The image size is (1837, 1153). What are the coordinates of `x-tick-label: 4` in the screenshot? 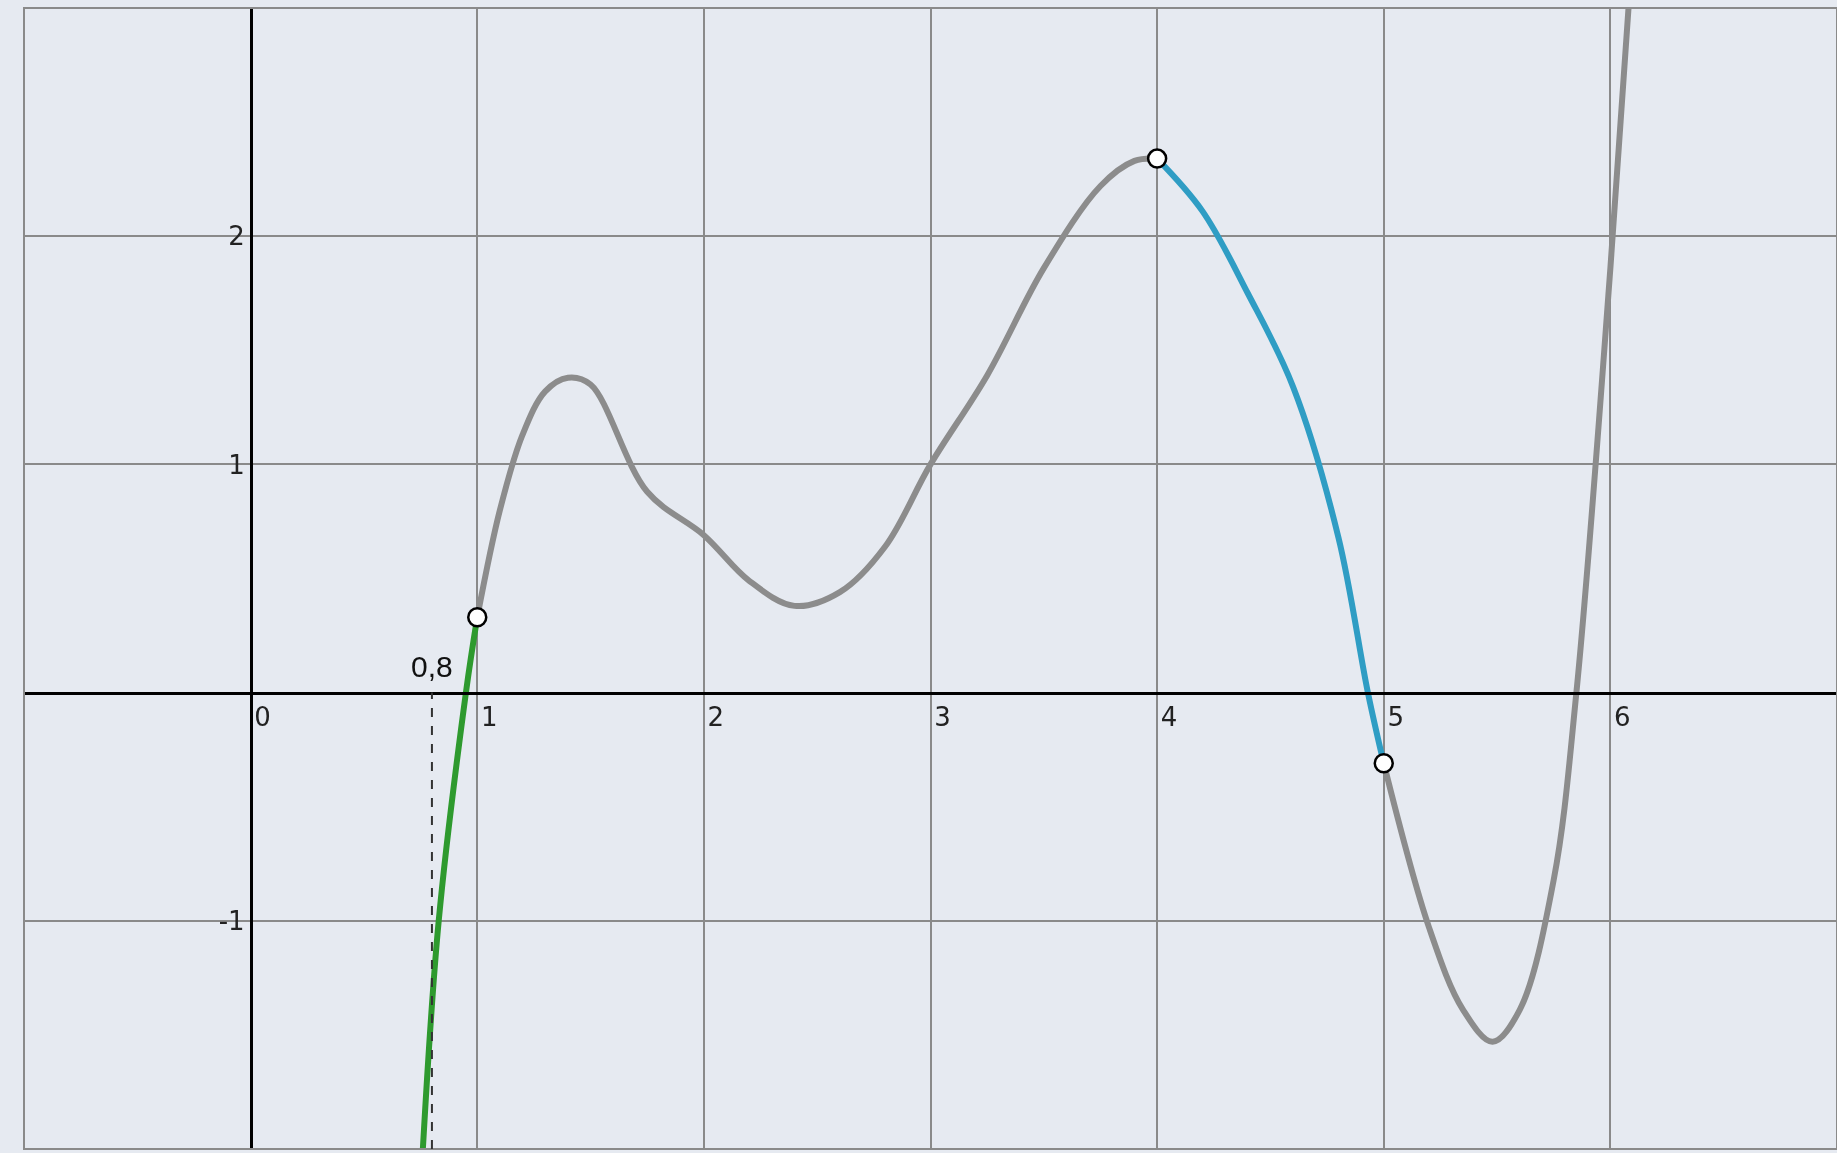 It's located at (1169, 716).